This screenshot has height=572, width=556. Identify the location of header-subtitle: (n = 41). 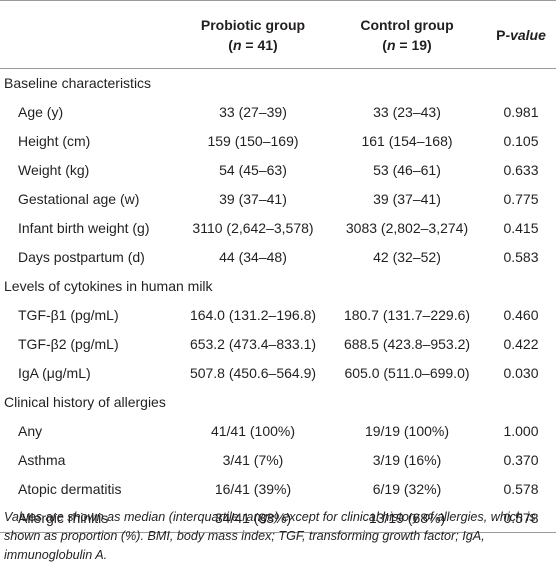
(253, 45).